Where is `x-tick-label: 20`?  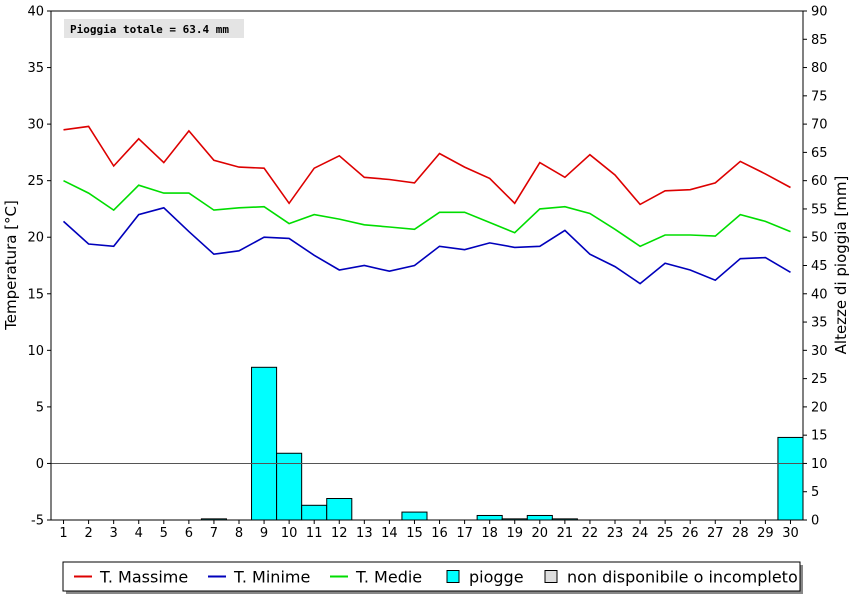
x-tick-label: 20 is located at coordinates (540, 533).